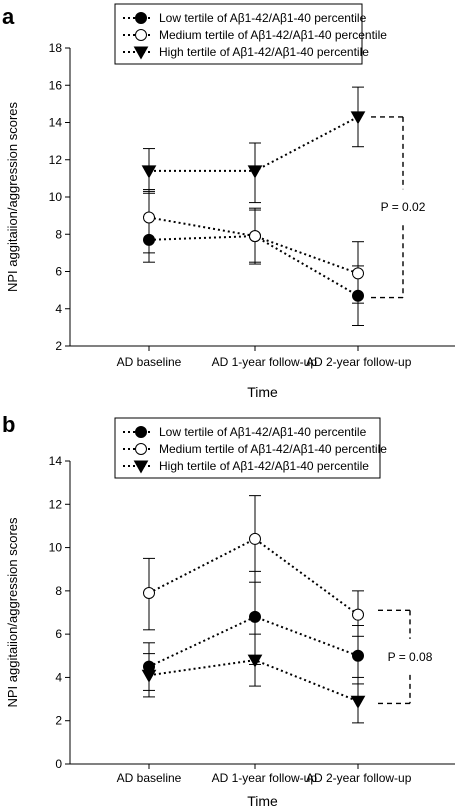  What do you see at coordinates (56, 48) in the screenshot?
I see `y-tick-label: 18` at bounding box center [56, 48].